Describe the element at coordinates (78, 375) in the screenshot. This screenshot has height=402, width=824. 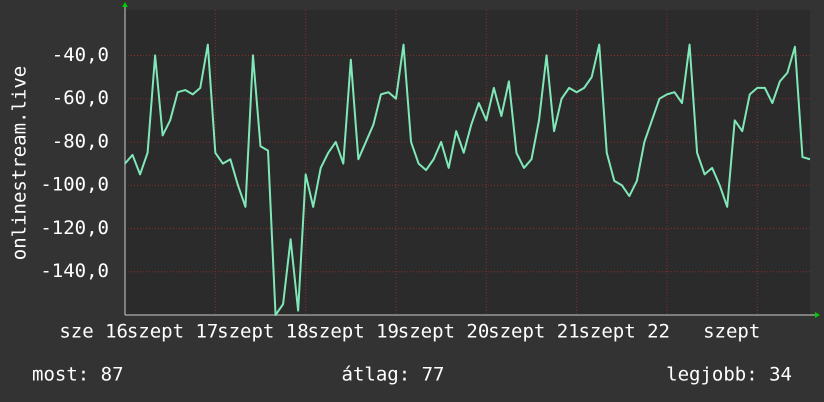
I see `footer-current: most: 87` at that location.